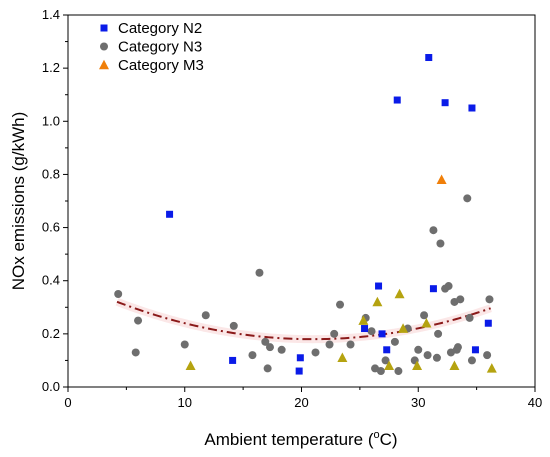 This screenshot has width=550, height=457. What do you see at coordinates (51, 67) in the screenshot?
I see `y-tick-label: 1.2` at bounding box center [51, 67].